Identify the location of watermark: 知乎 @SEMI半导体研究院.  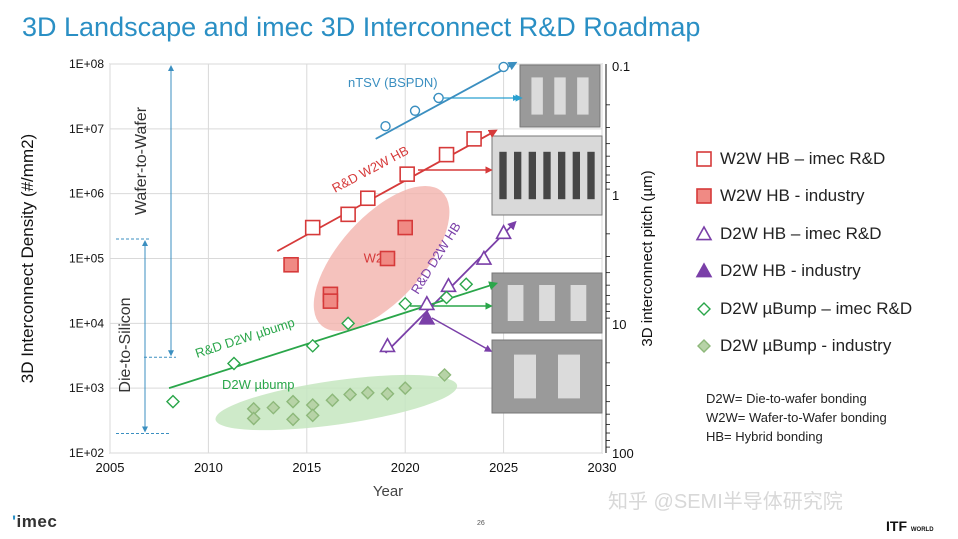
(725, 502).